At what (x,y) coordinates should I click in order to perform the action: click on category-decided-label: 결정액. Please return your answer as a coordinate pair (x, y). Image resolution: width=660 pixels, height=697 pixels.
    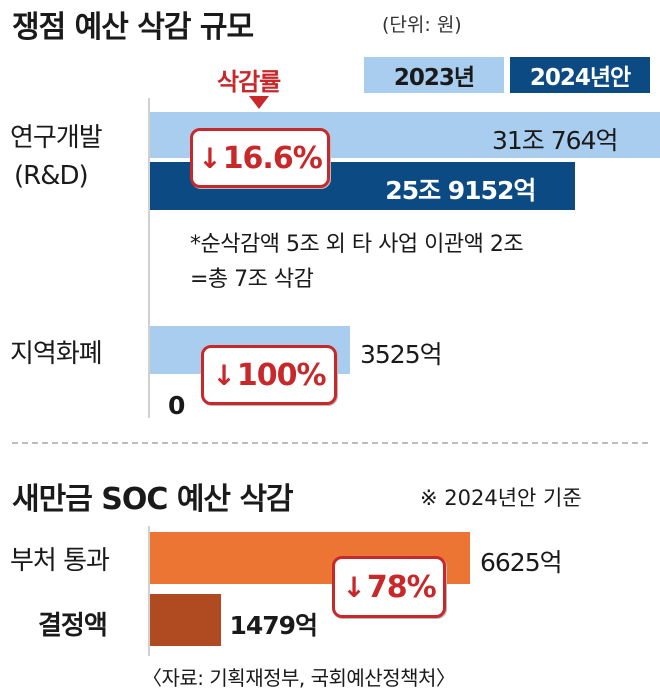
    Looking at the image, I should click on (73, 626).